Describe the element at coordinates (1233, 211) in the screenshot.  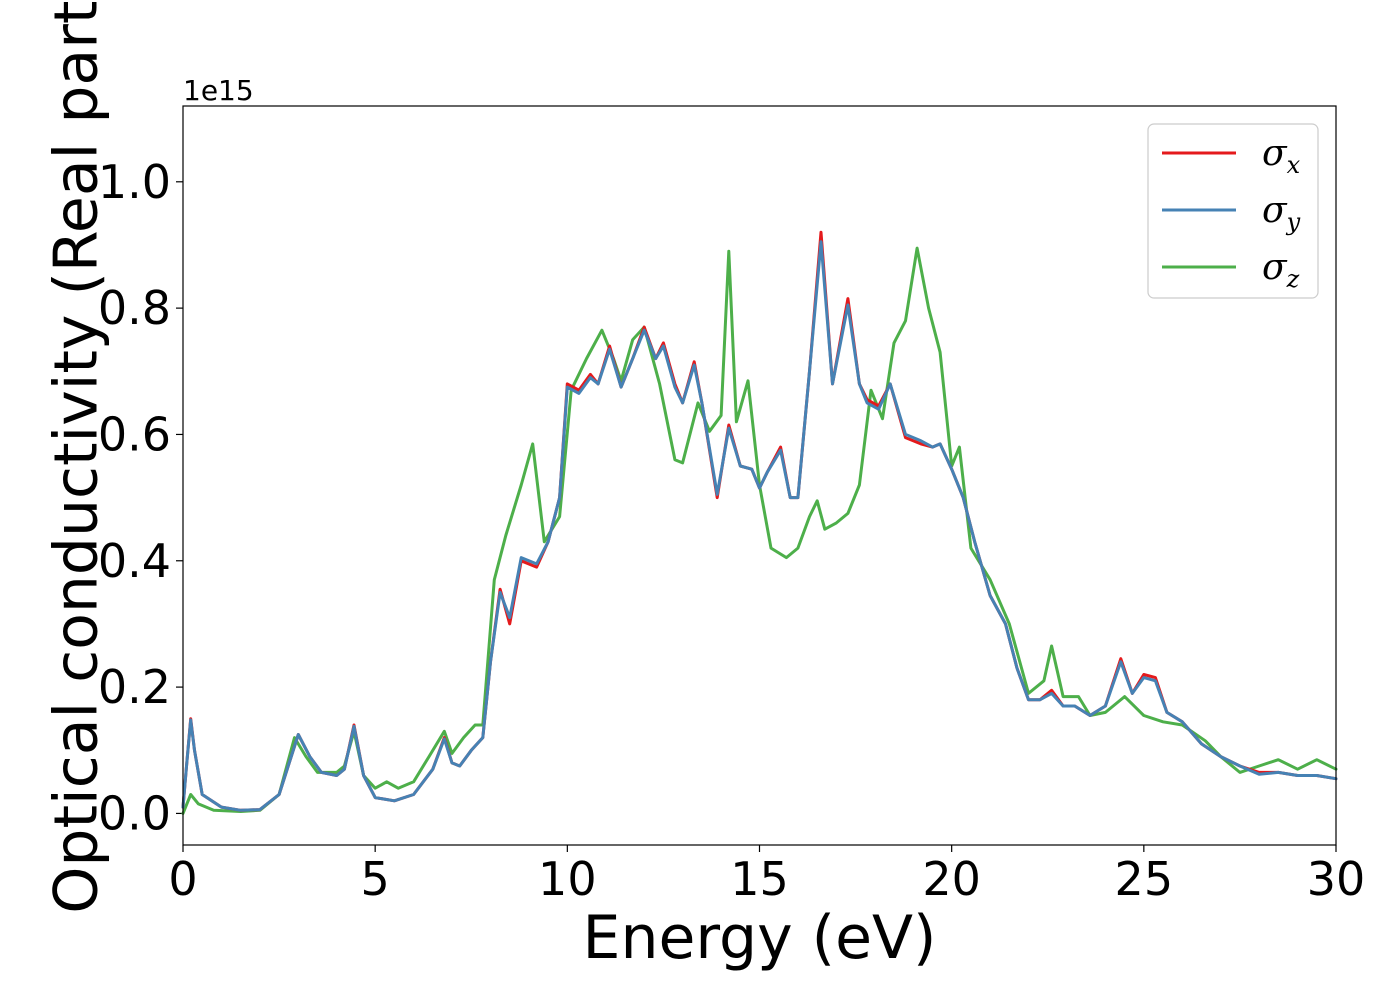
I see `legend: σx σy σz` at that location.